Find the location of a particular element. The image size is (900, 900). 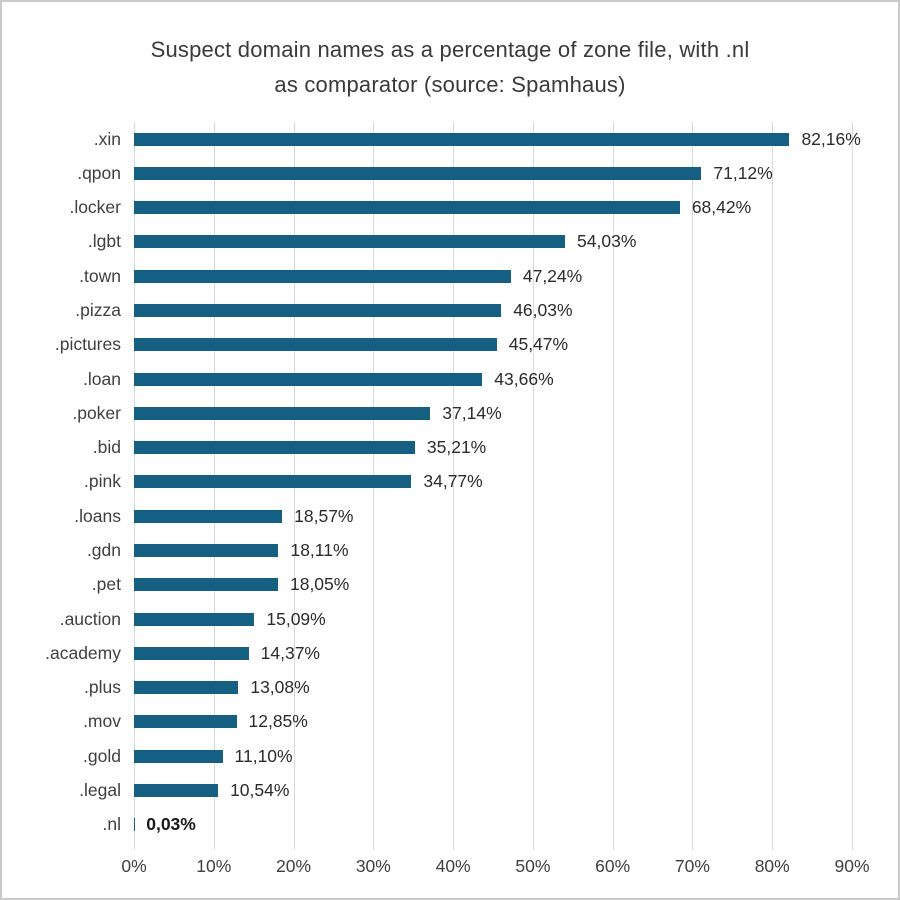

bar-row: .mov 12,85% is located at coordinates (467, 722).